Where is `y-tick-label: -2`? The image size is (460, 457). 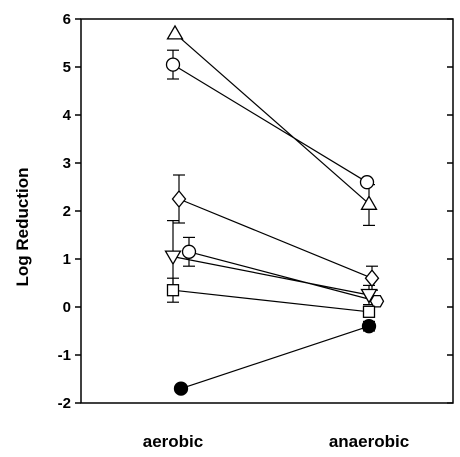
y-tick-label: -2 is located at coordinates (64, 403).